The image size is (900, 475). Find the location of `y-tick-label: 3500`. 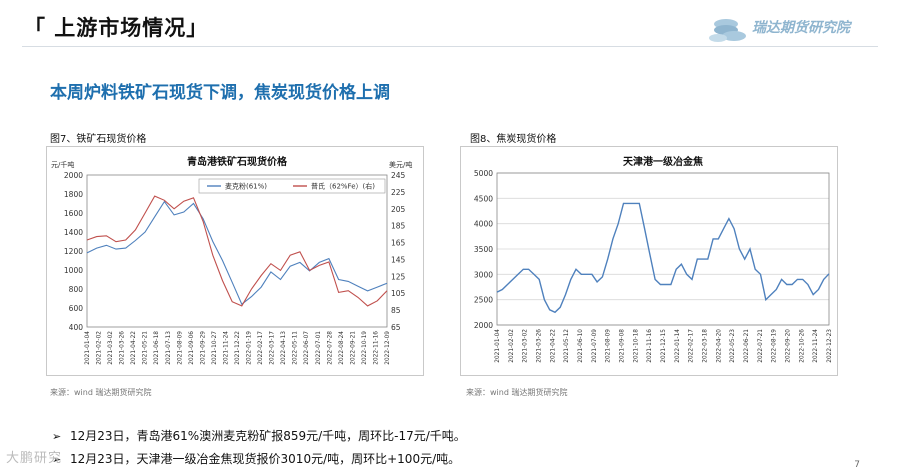

y-tick-label: 3500 is located at coordinates (483, 249).